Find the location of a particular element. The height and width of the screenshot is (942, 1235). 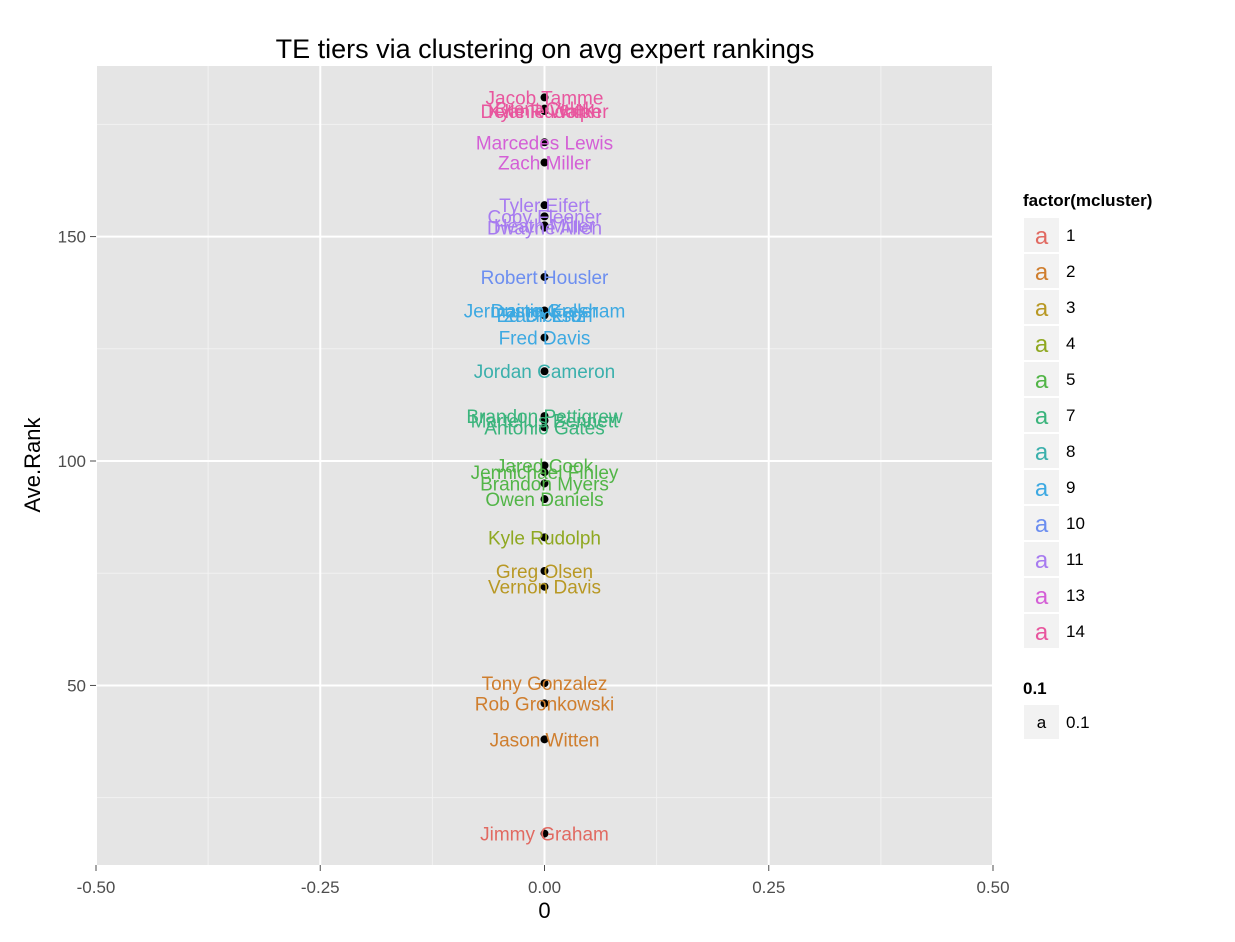

y-tick-label: 150 is located at coordinates (72, 237).